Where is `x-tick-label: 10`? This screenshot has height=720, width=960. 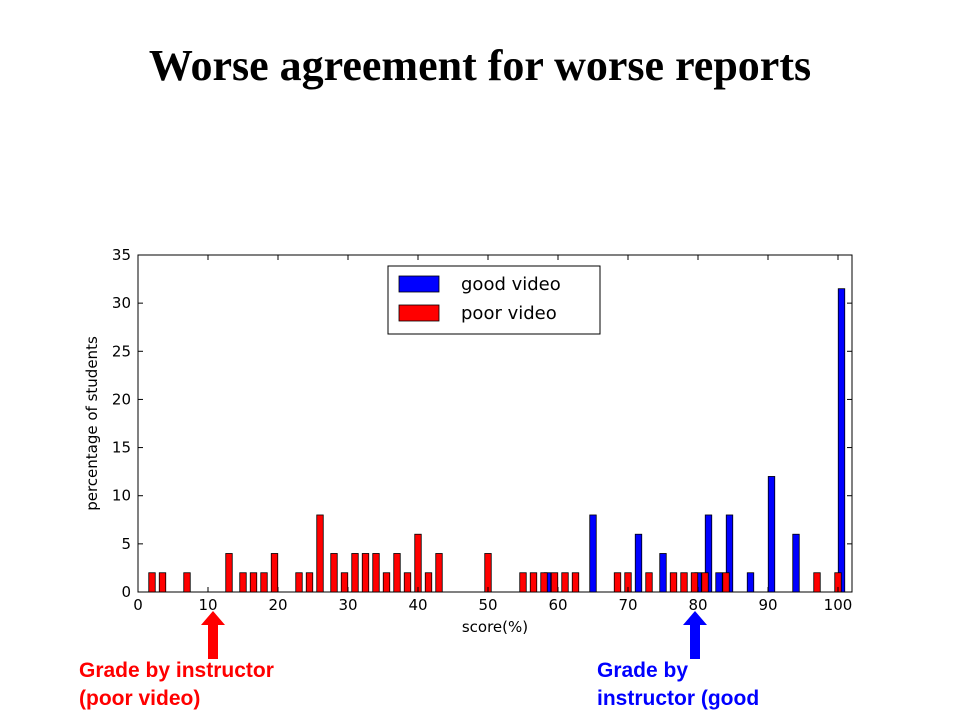
x-tick-label: 10 is located at coordinates (207, 605).